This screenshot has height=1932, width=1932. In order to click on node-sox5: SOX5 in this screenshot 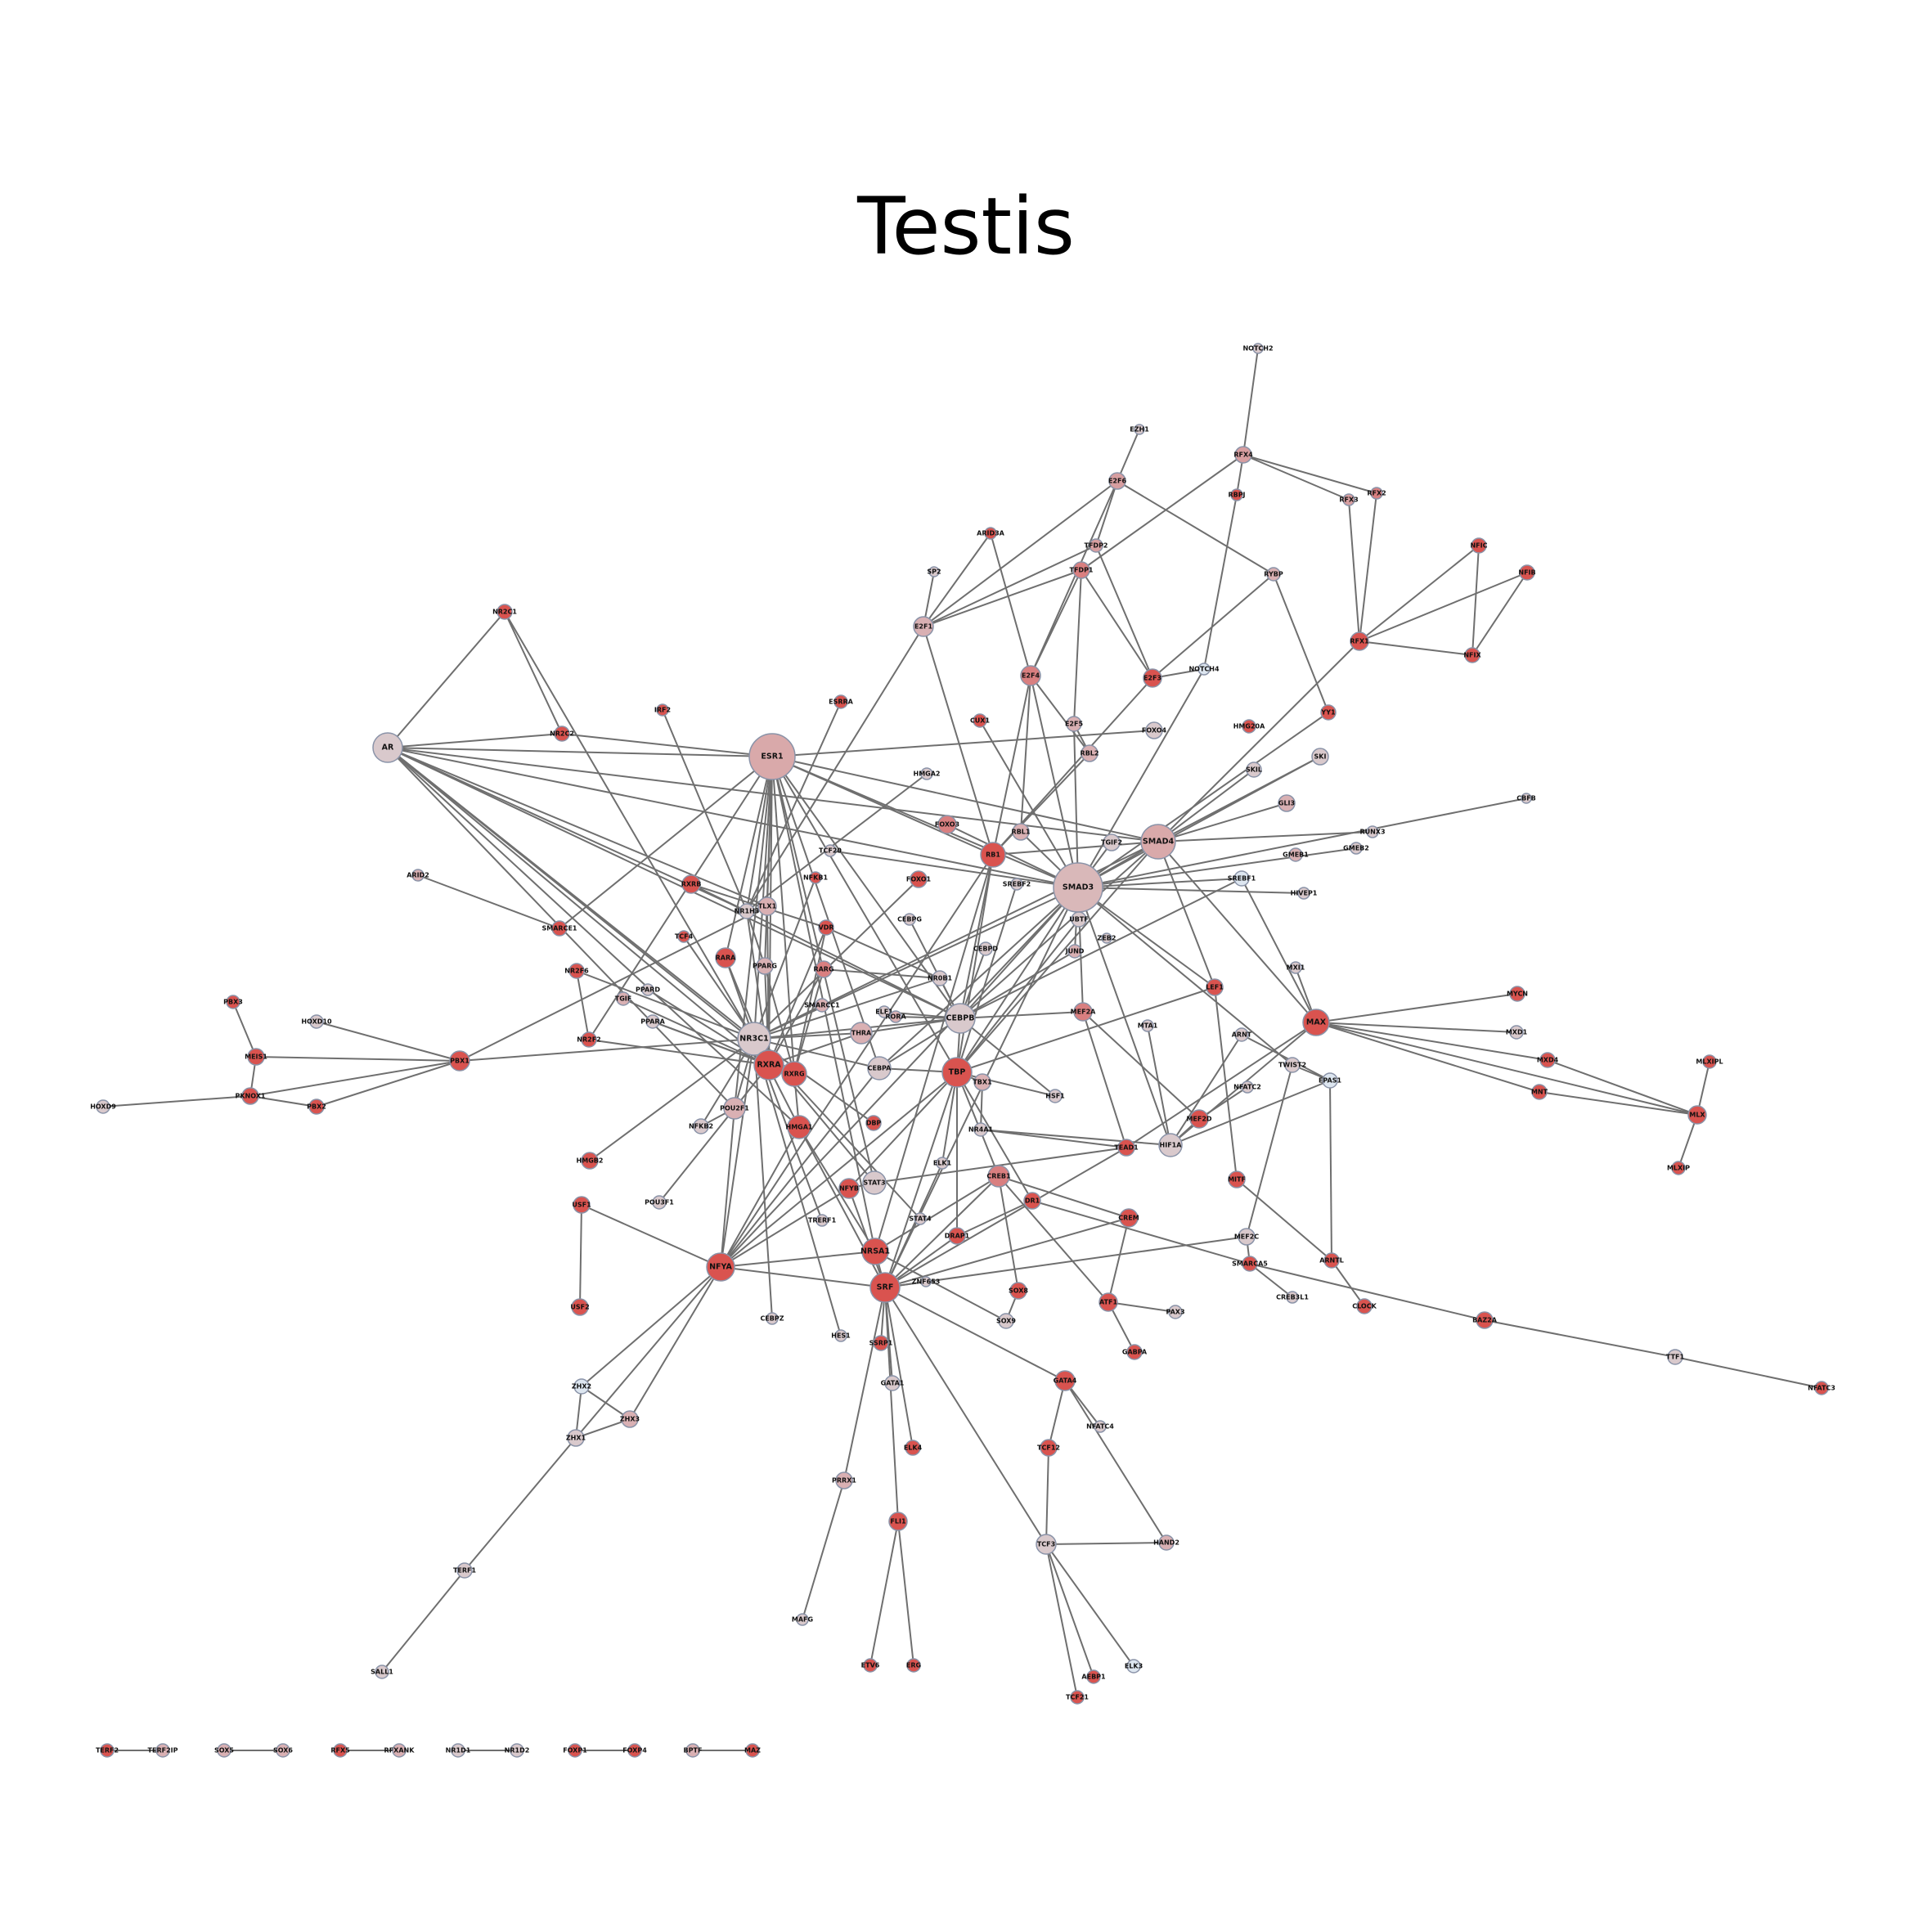, I will do `click(224, 1751)`.